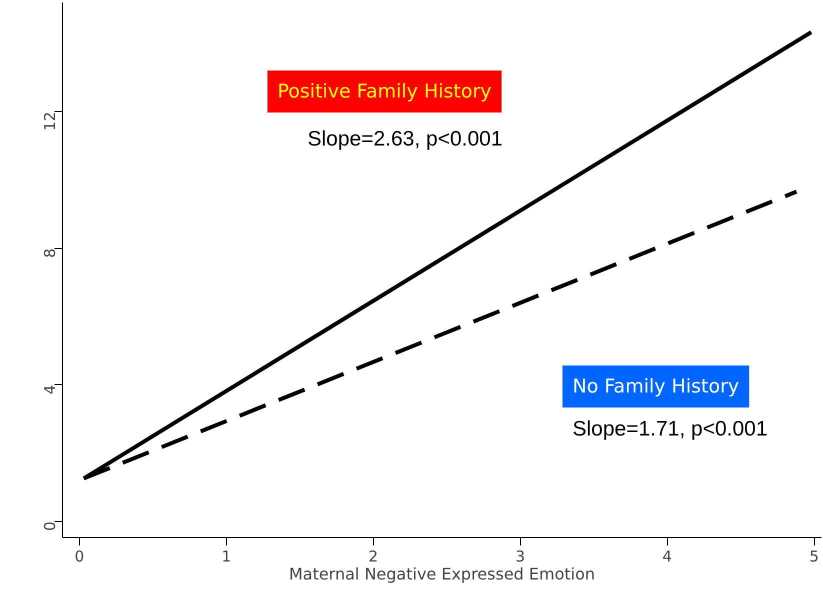 This screenshot has width=823, height=595. What do you see at coordinates (520, 557) in the screenshot?
I see `x-tick-label: 3` at bounding box center [520, 557].